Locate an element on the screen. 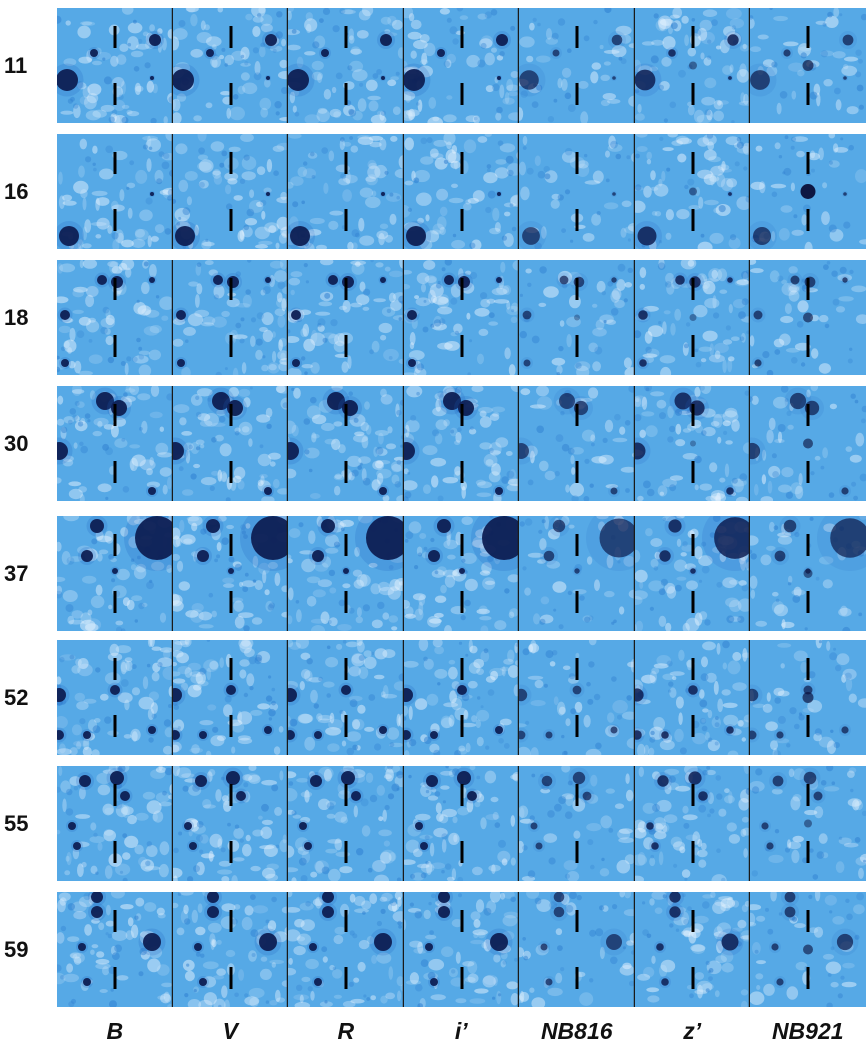  object-id-label: 18 is located at coordinates (16, 317).